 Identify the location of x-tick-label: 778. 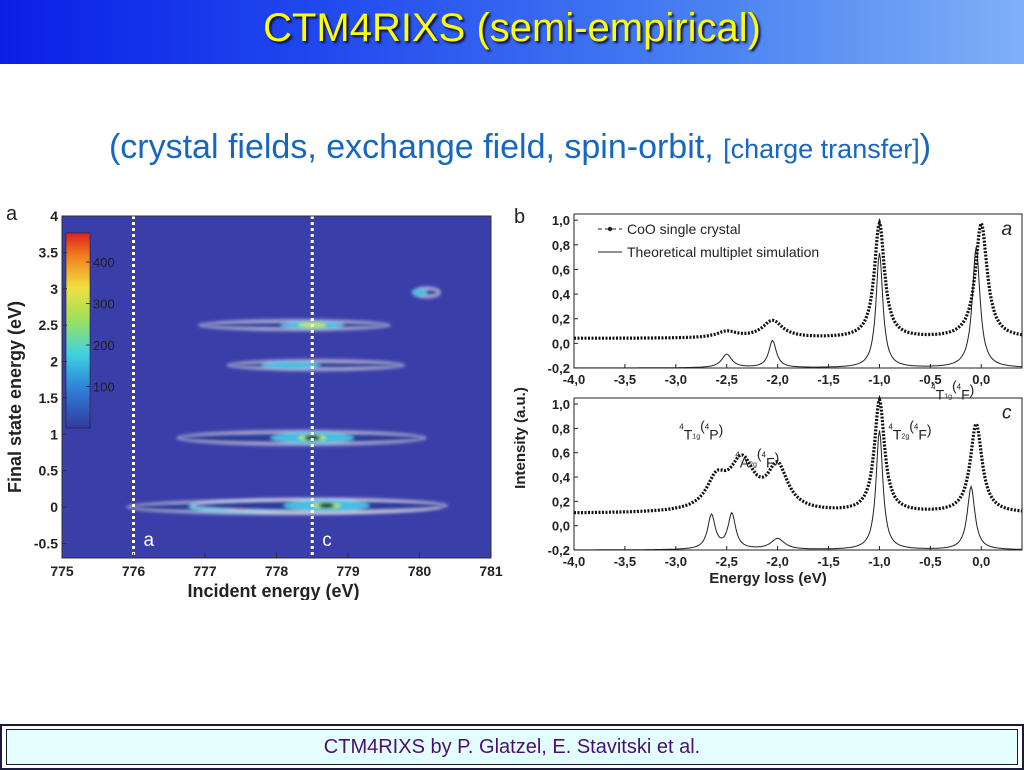
(277, 571).